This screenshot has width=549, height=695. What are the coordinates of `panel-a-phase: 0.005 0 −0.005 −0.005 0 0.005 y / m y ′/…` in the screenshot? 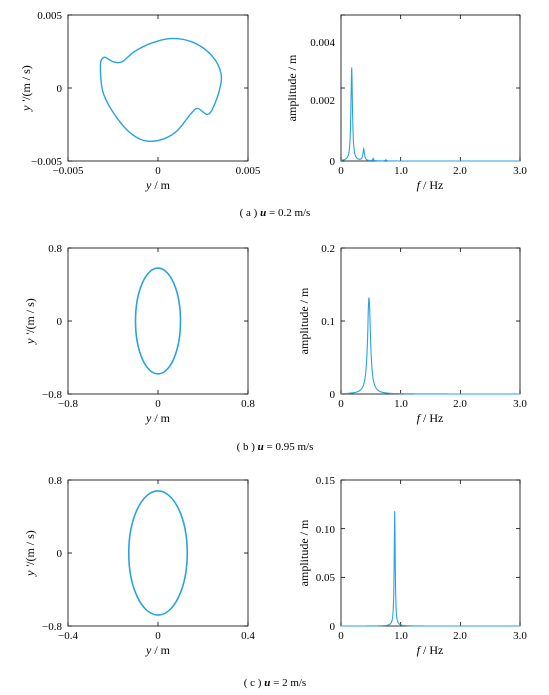 It's located at (140, 101).